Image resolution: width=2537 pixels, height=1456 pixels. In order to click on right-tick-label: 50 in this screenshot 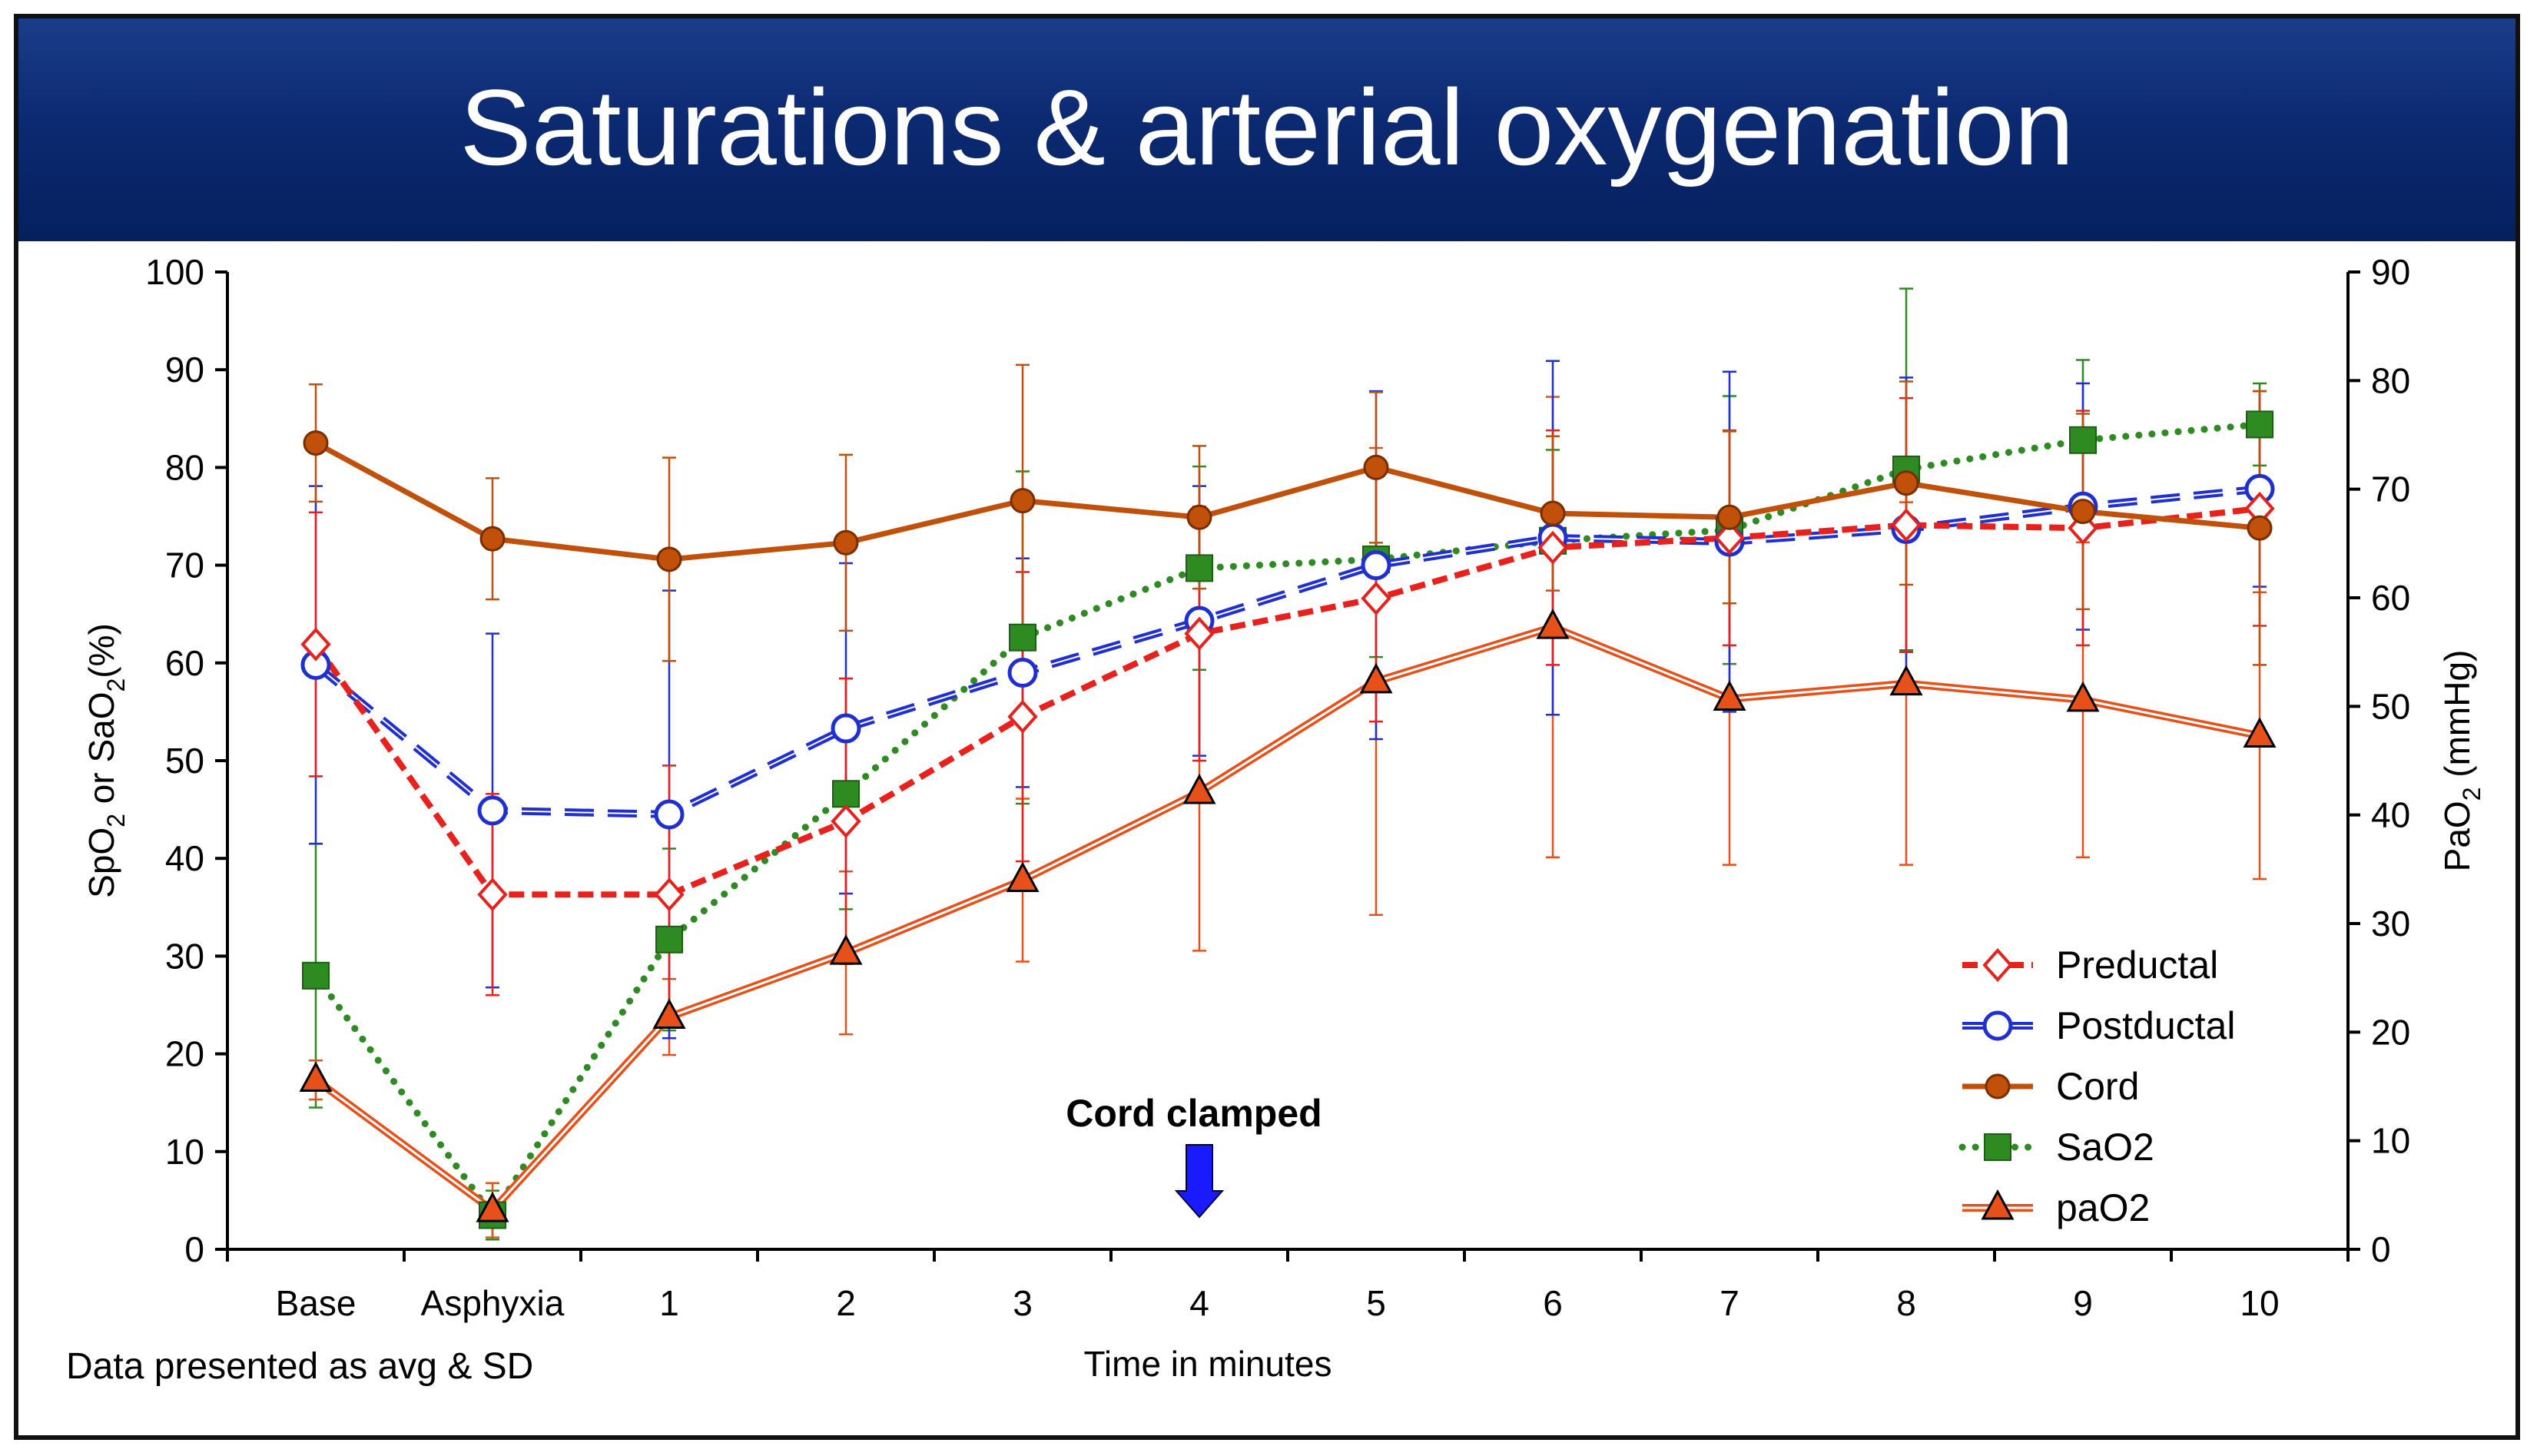, I will do `click(2390, 706)`.